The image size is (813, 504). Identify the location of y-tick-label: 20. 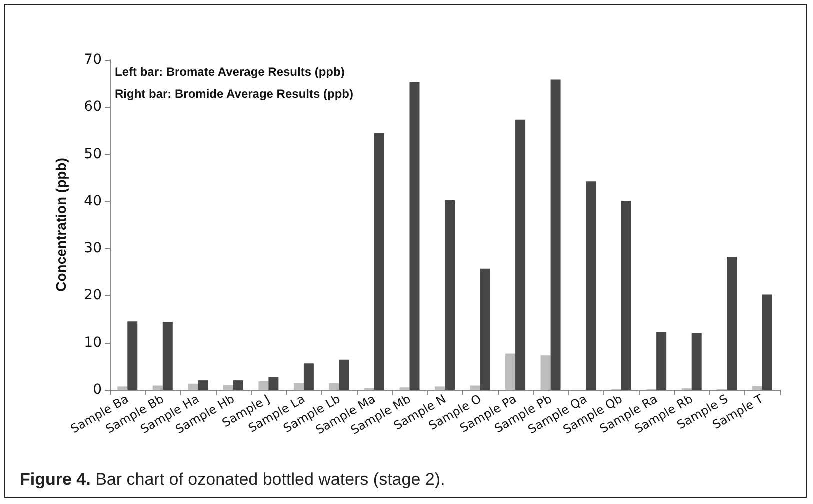
(93, 296).